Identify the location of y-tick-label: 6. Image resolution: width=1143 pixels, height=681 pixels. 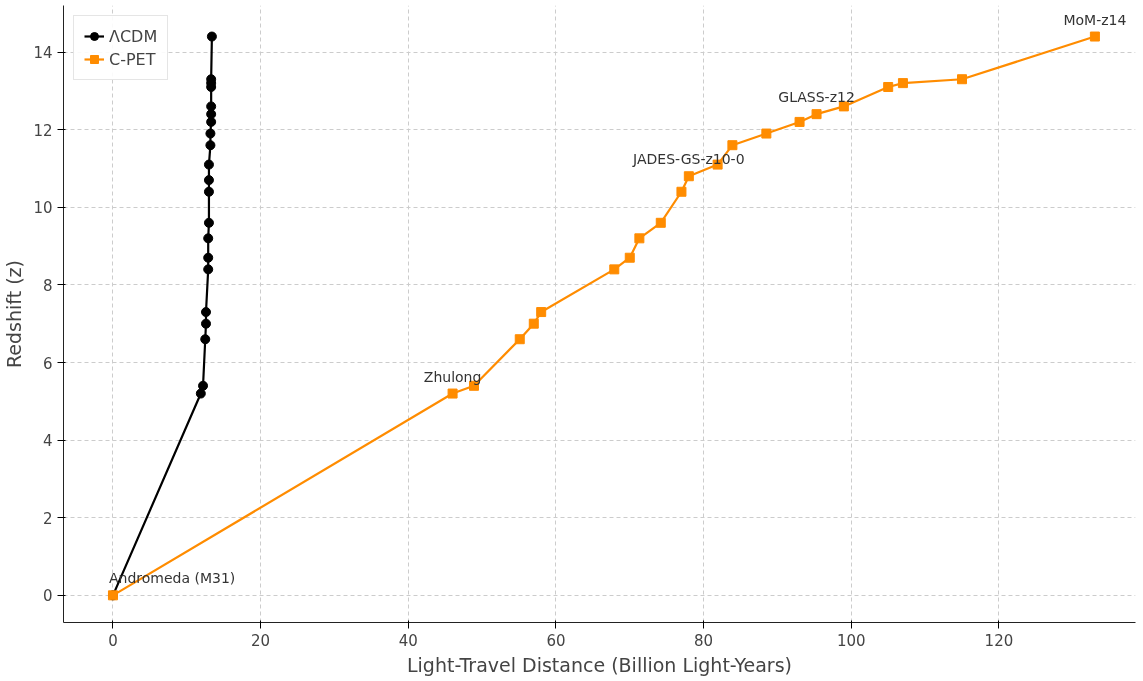
(47, 363).